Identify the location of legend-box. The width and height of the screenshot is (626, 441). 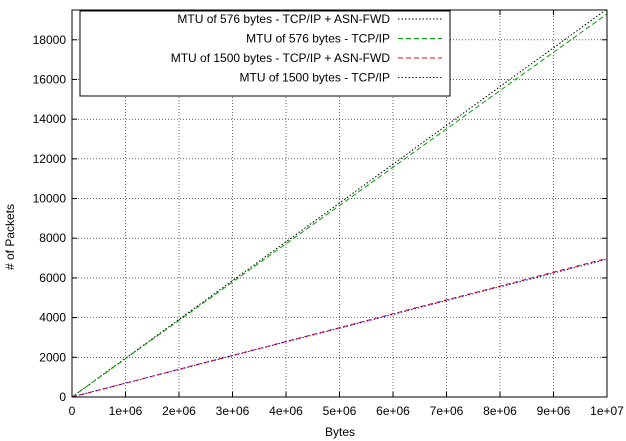
(265, 53).